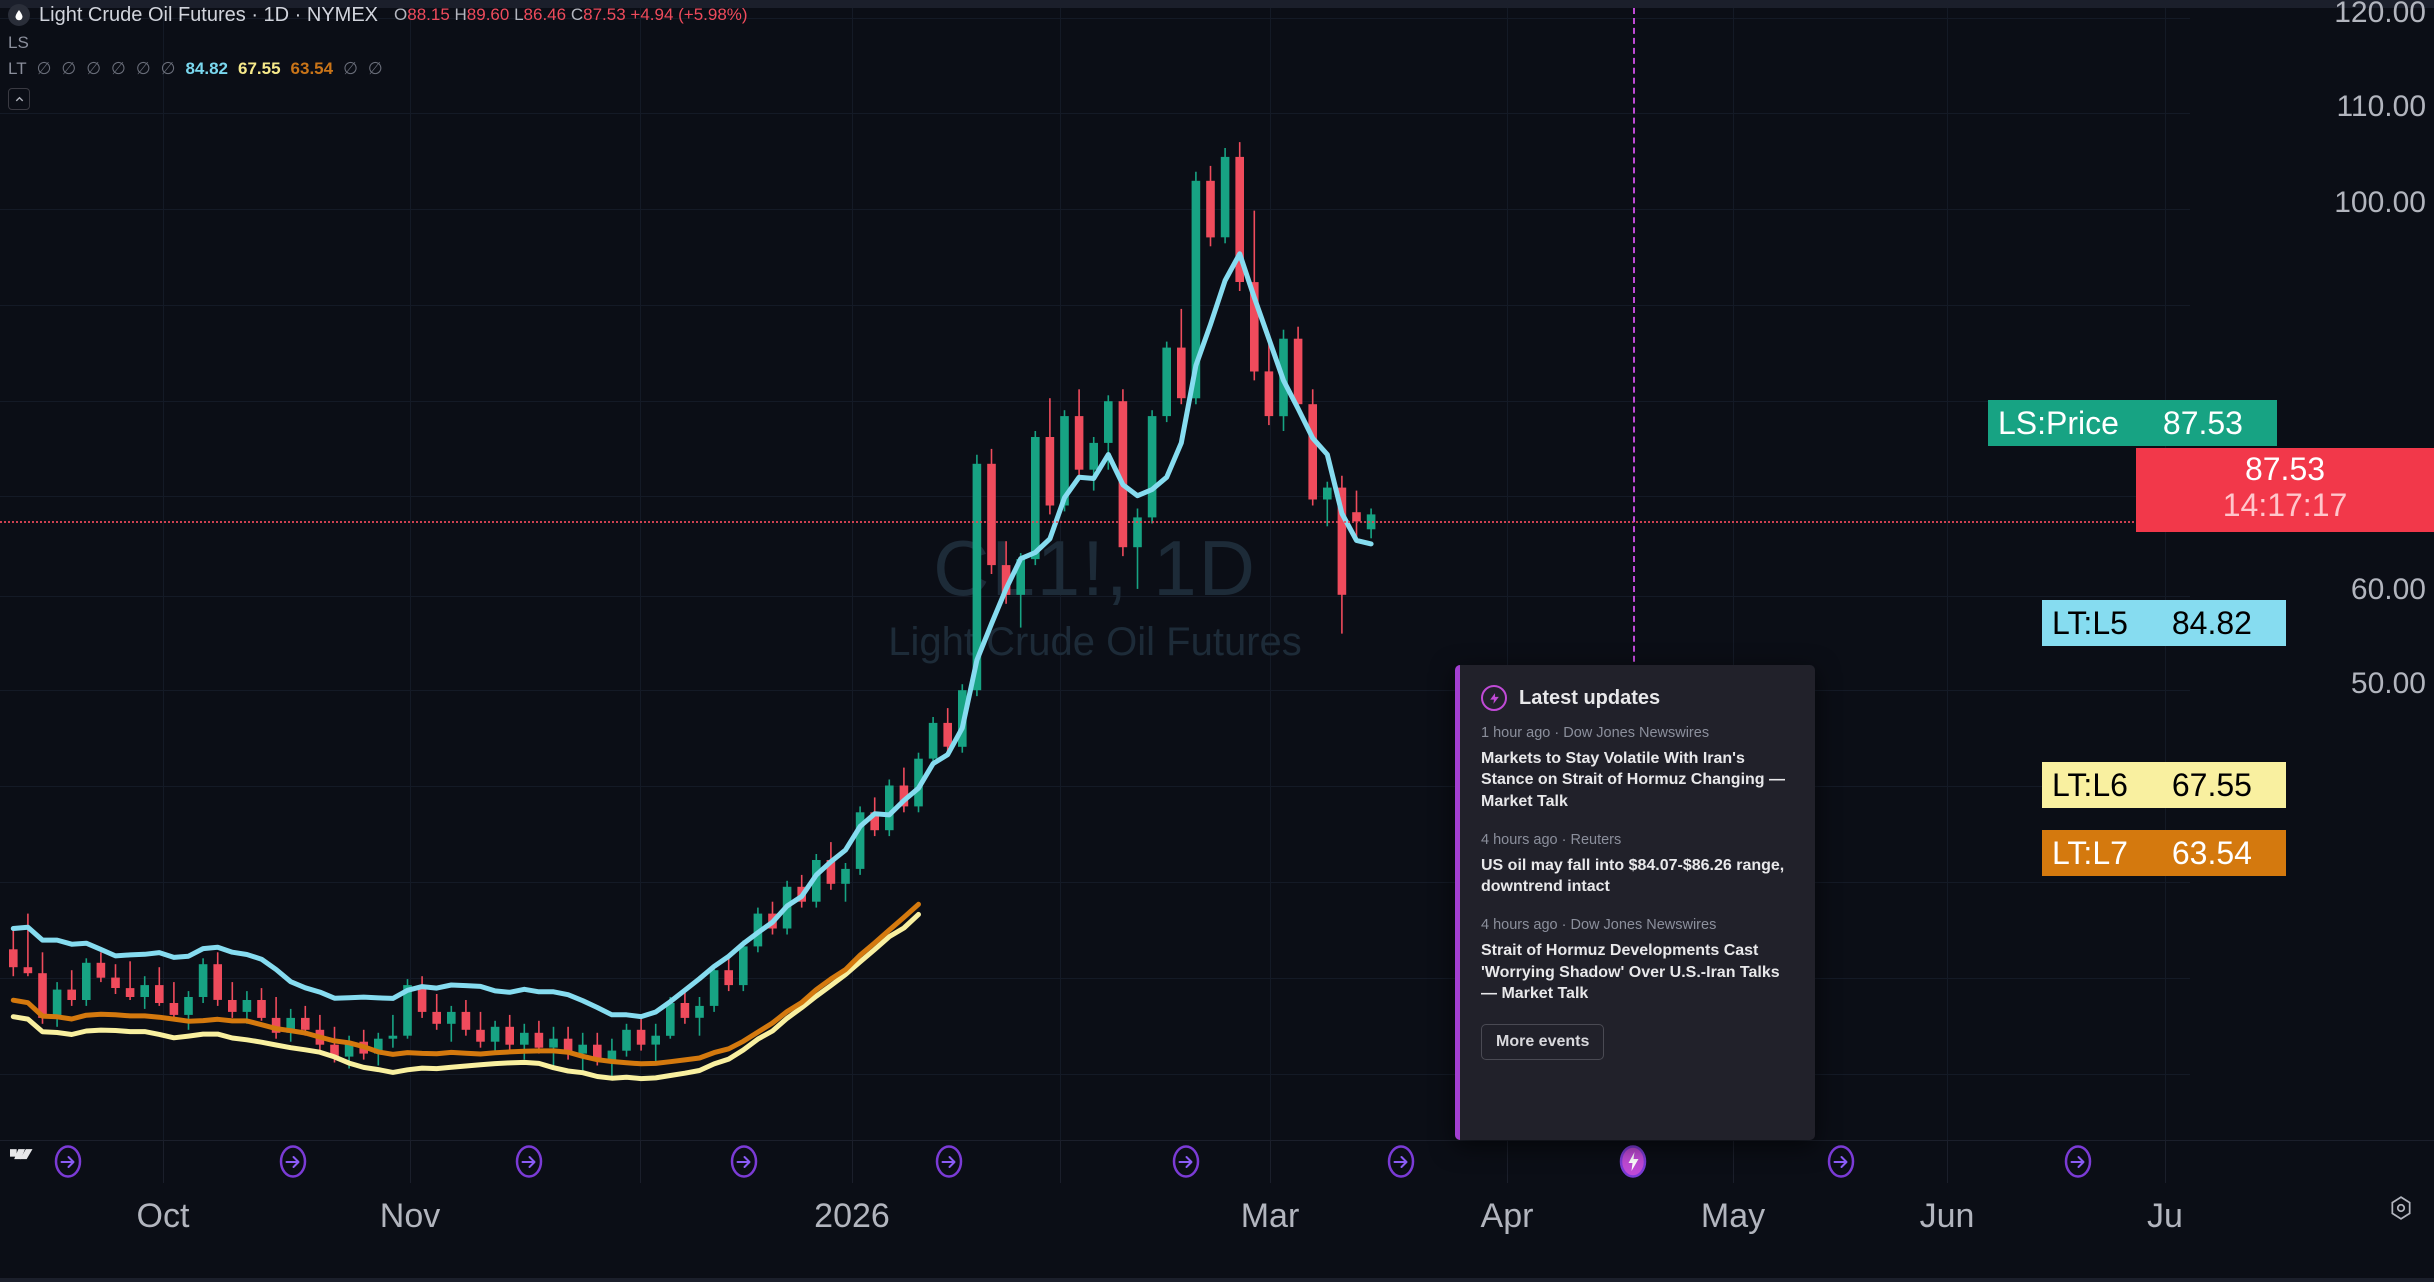 This screenshot has height=1282, width=2434. Describe the element at coordinates (312, 68) in the screenshot. I see `indicator-lt-value-orange: 63.54` at that location.